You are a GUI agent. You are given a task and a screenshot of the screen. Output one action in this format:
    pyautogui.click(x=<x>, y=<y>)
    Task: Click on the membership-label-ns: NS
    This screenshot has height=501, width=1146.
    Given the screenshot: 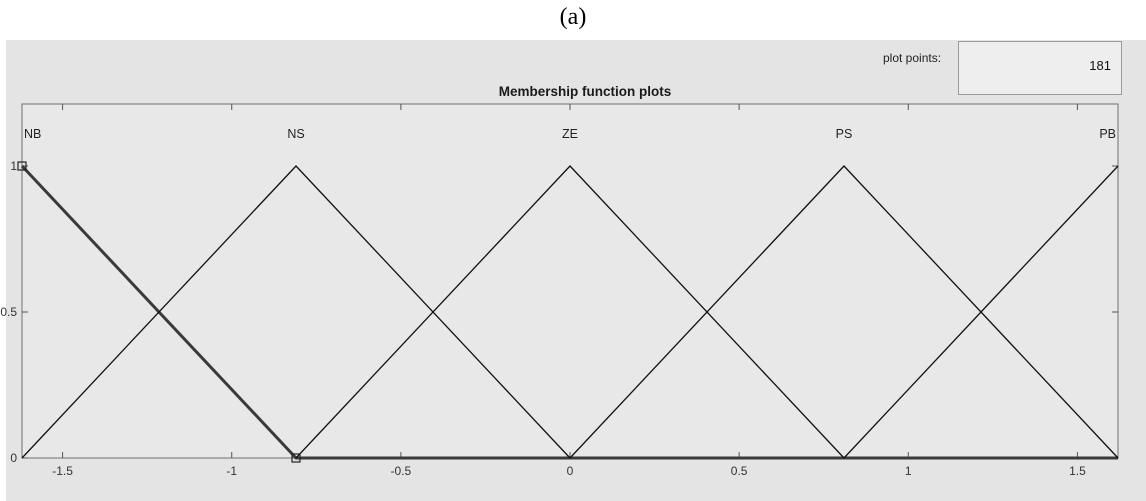 What is the action you would take?
    pyautogui.click(x=295, y=134)
    